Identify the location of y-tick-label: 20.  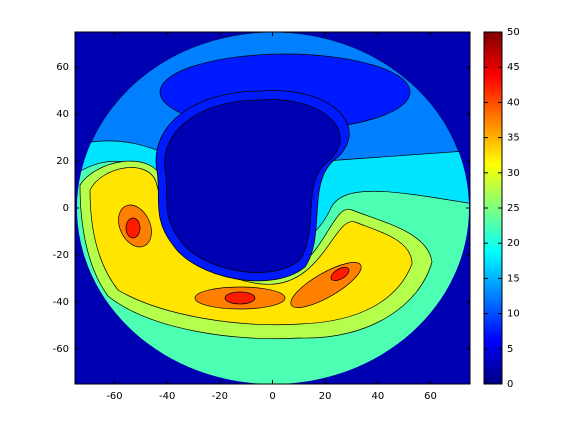
(62, 161).